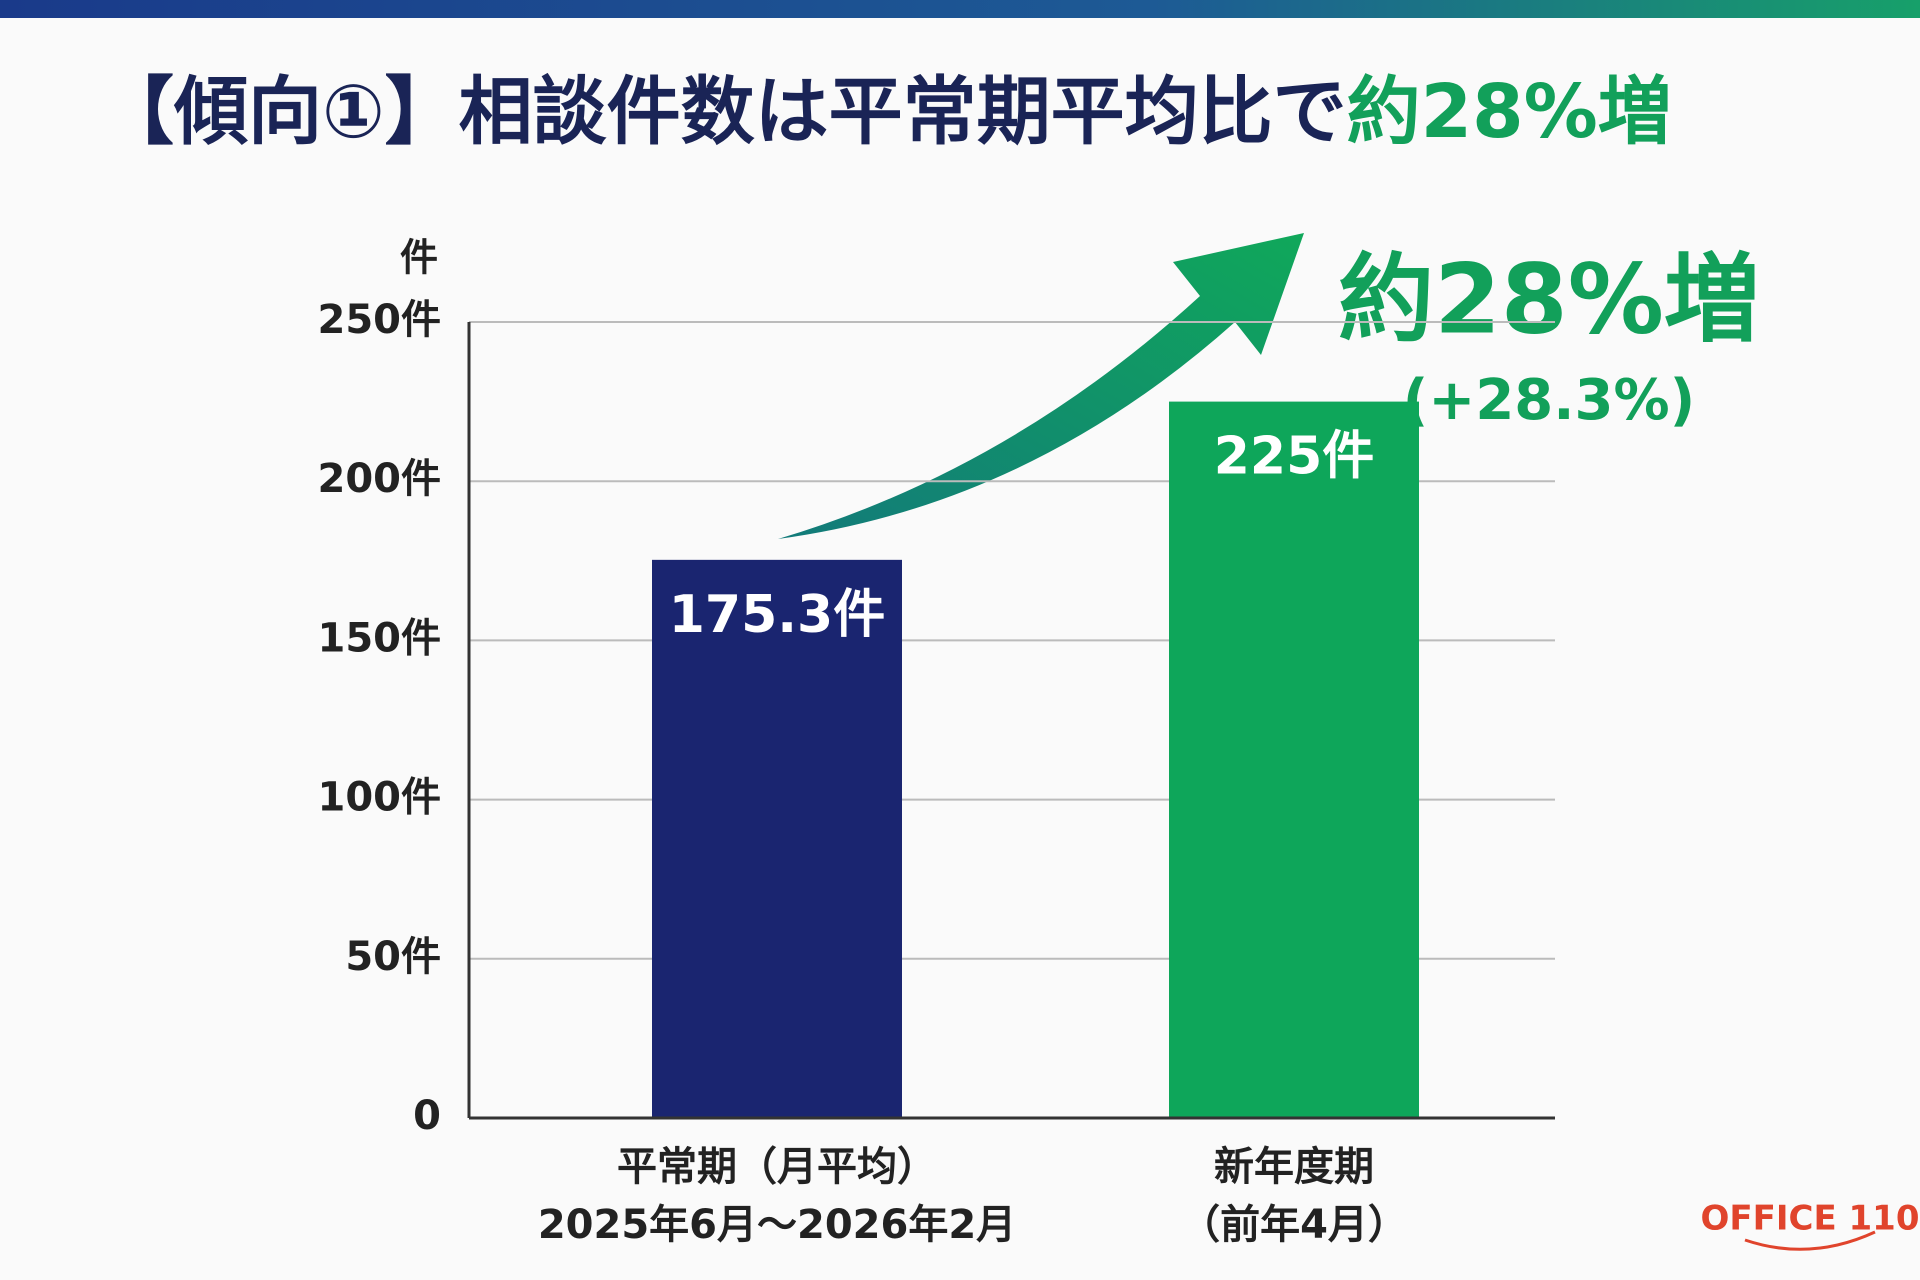 The width and height of the screenshot is (1920, 1280). Describe the element at coordinates (380, 638) in the screenshot. I see `y-tick-label: 150件` at that location.